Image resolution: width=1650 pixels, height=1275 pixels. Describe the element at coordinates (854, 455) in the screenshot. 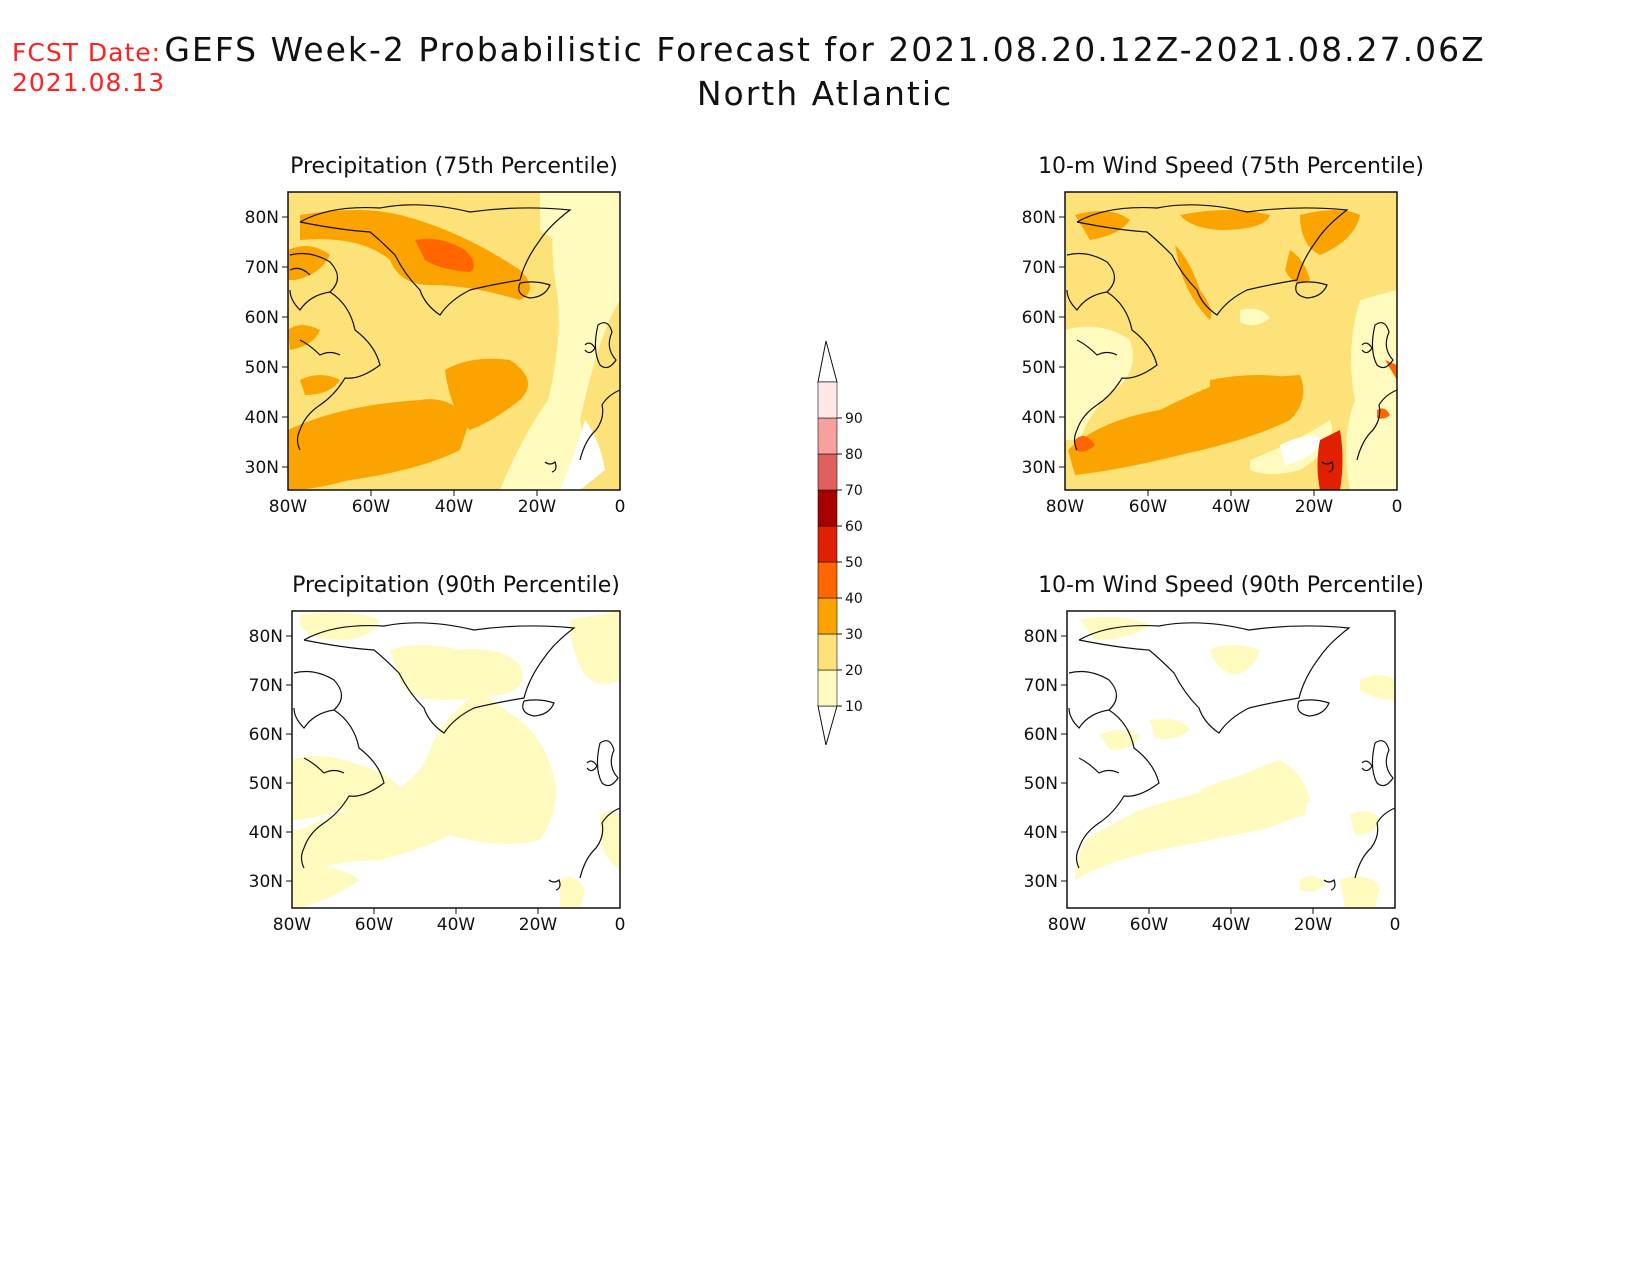

I see `colorbar-label: 80` at that location.